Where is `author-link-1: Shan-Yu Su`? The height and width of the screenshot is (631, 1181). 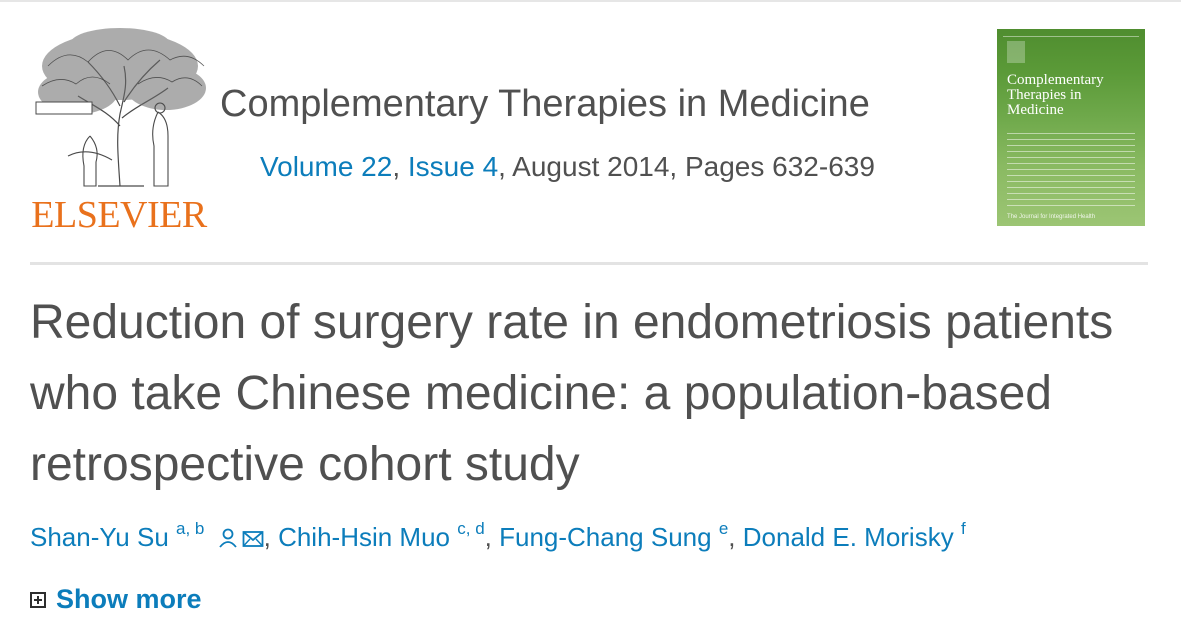 author-link-1: Shan-Yu Su is located at coordinates (99, 537).